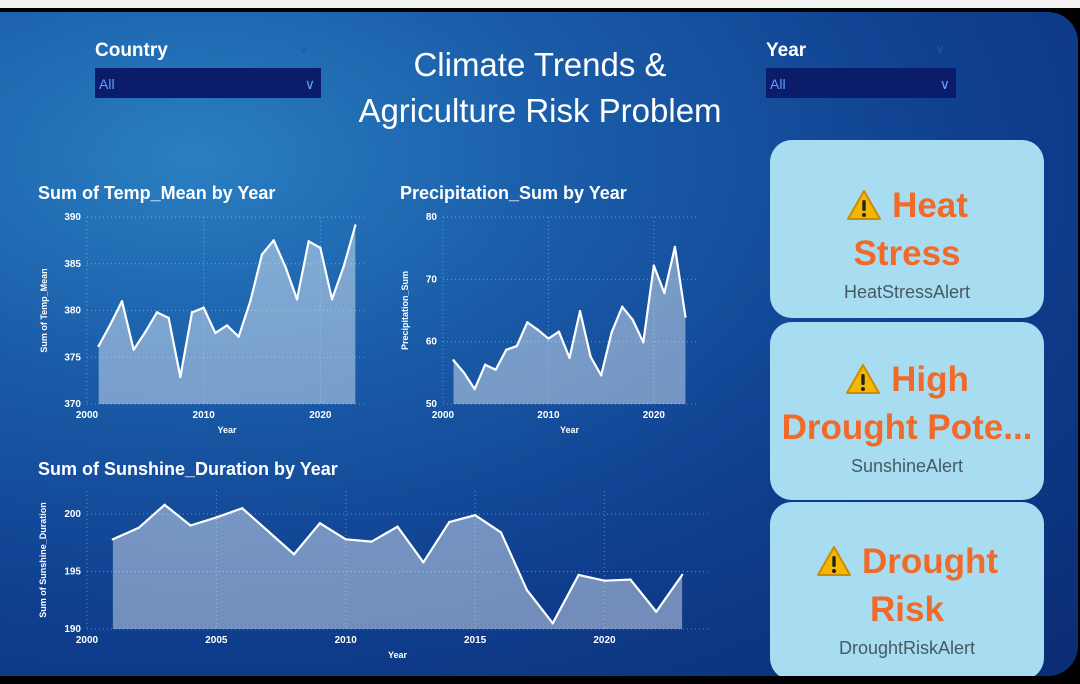 The width and height of the screenshot is (1080, 684). I want to click on sun-xlabel: Year, so click(398, 655).